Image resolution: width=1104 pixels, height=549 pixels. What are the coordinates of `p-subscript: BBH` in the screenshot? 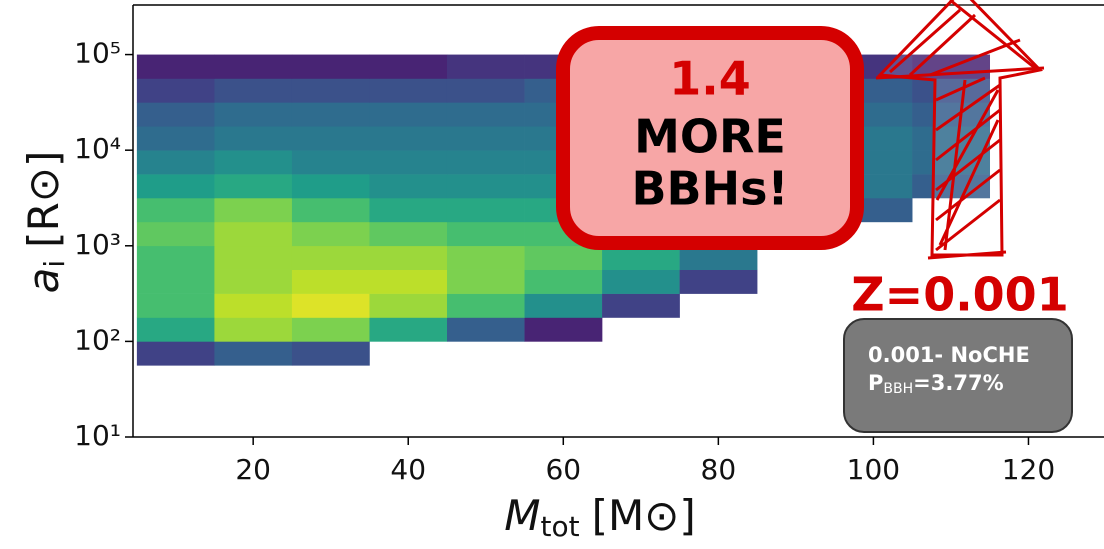 It's located at (898, 389).